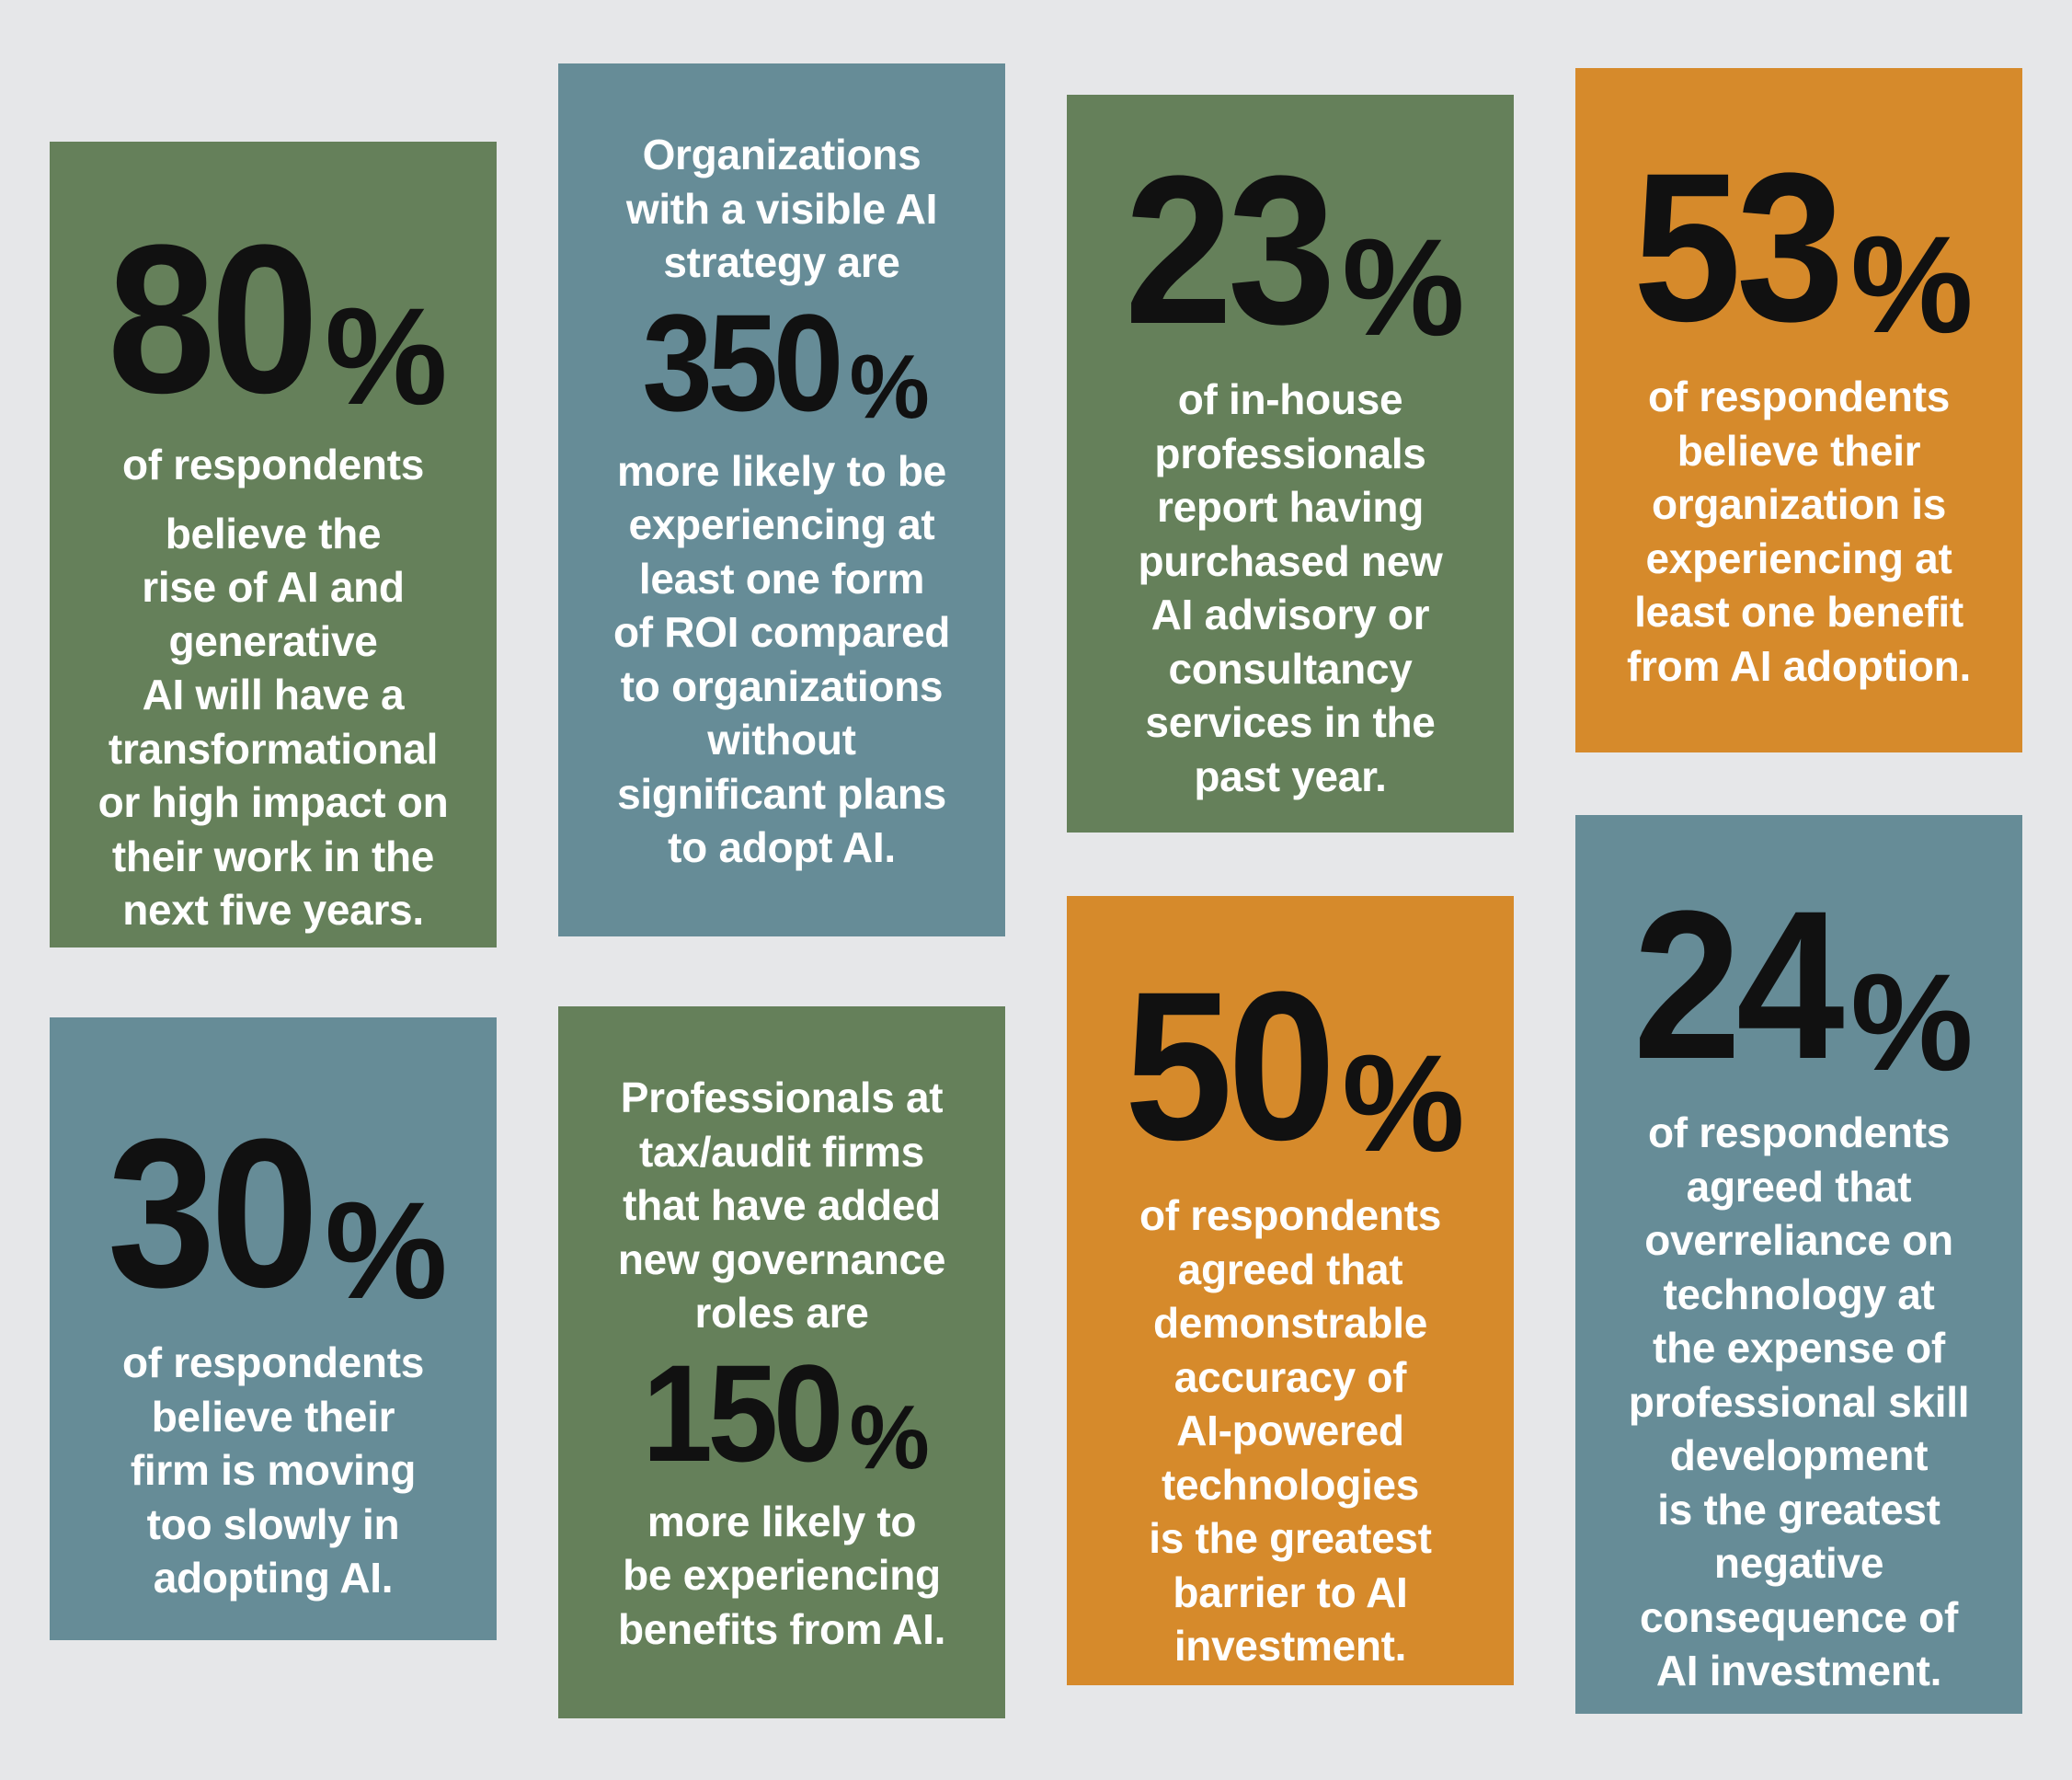  I want to click on stat-value: 23%, so click(1290, 250).